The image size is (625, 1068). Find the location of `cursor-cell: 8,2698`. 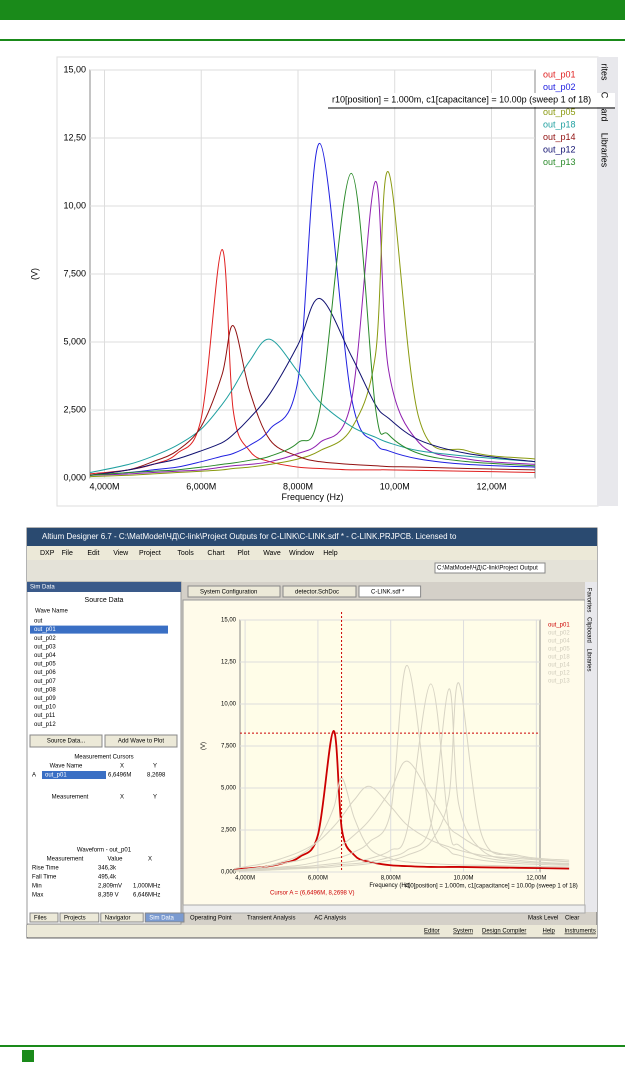

cursor-cell: 8,2698 is located at coordinates (156, 776).